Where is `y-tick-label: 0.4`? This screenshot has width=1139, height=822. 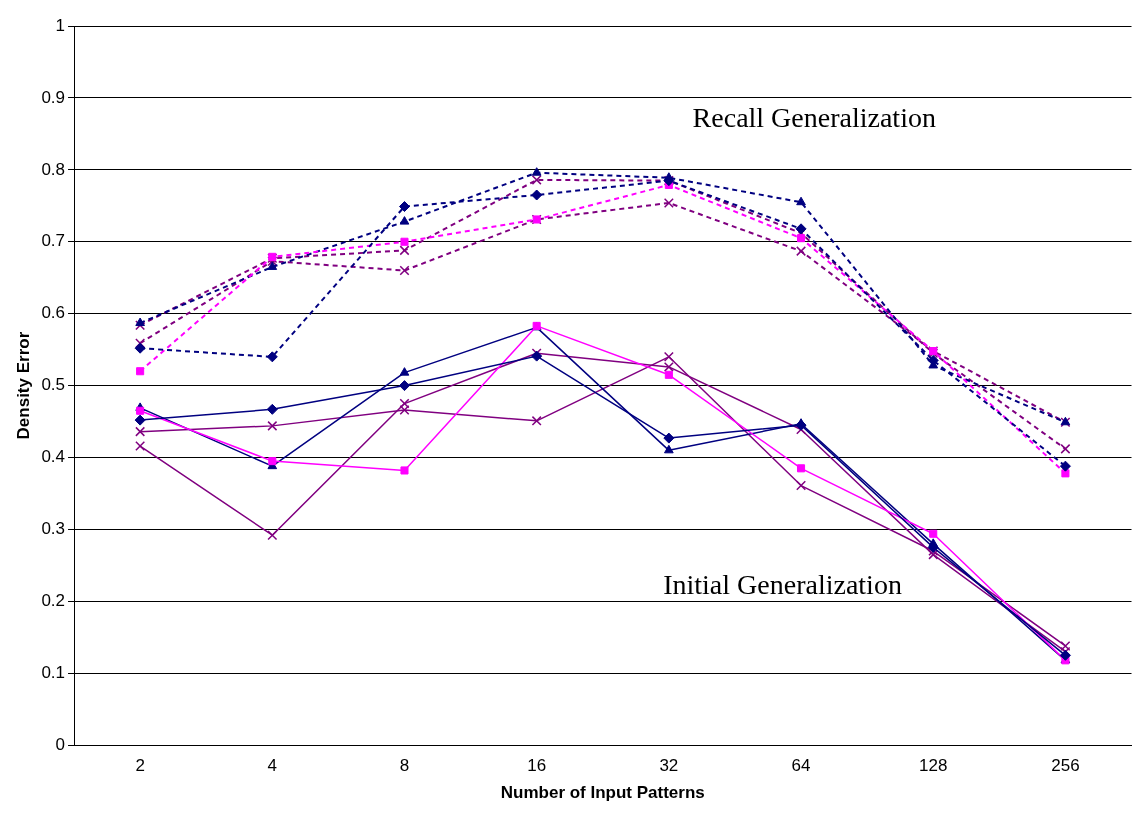 y-tick-label: 0.4 is located at coordinates (53, 457).